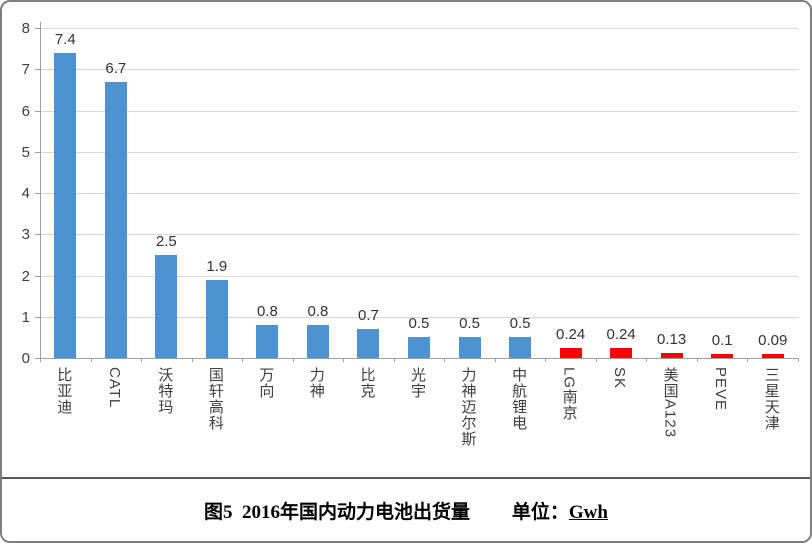  I want to click on bar-value-label: 6.7, so click(116, 68).